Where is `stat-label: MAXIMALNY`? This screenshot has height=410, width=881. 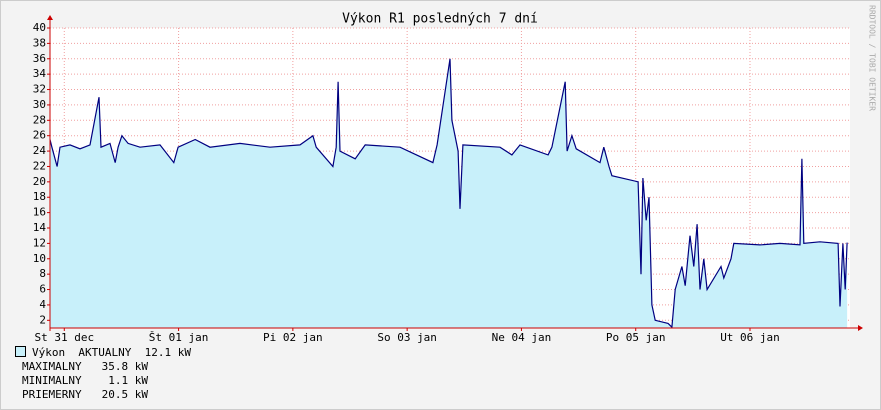 stat-label: MAXIMALNY is located at coordinates (52, 366).